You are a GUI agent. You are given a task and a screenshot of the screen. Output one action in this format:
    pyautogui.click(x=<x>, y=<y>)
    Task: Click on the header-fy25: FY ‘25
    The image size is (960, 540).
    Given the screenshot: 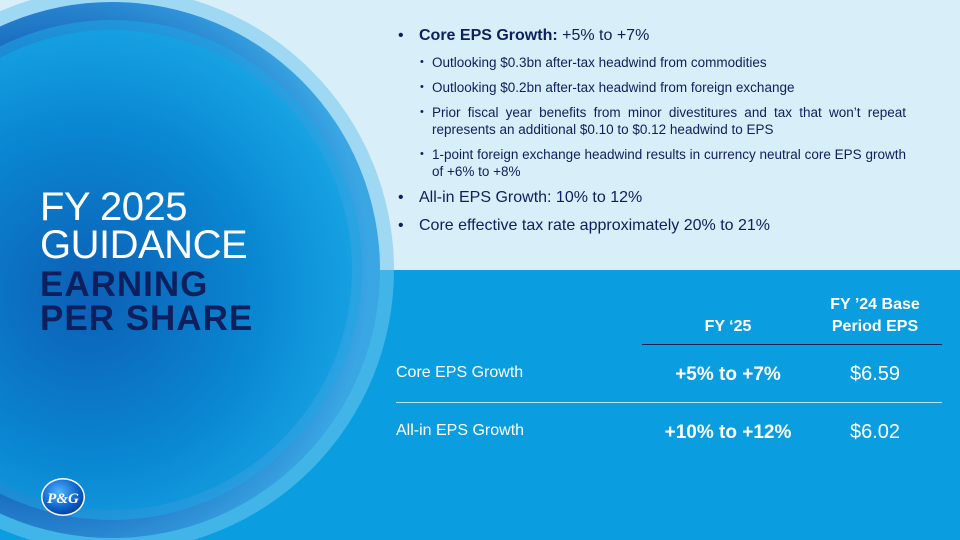 What is the action you would take?
    pyautogui.click(x=728, y=326)
    